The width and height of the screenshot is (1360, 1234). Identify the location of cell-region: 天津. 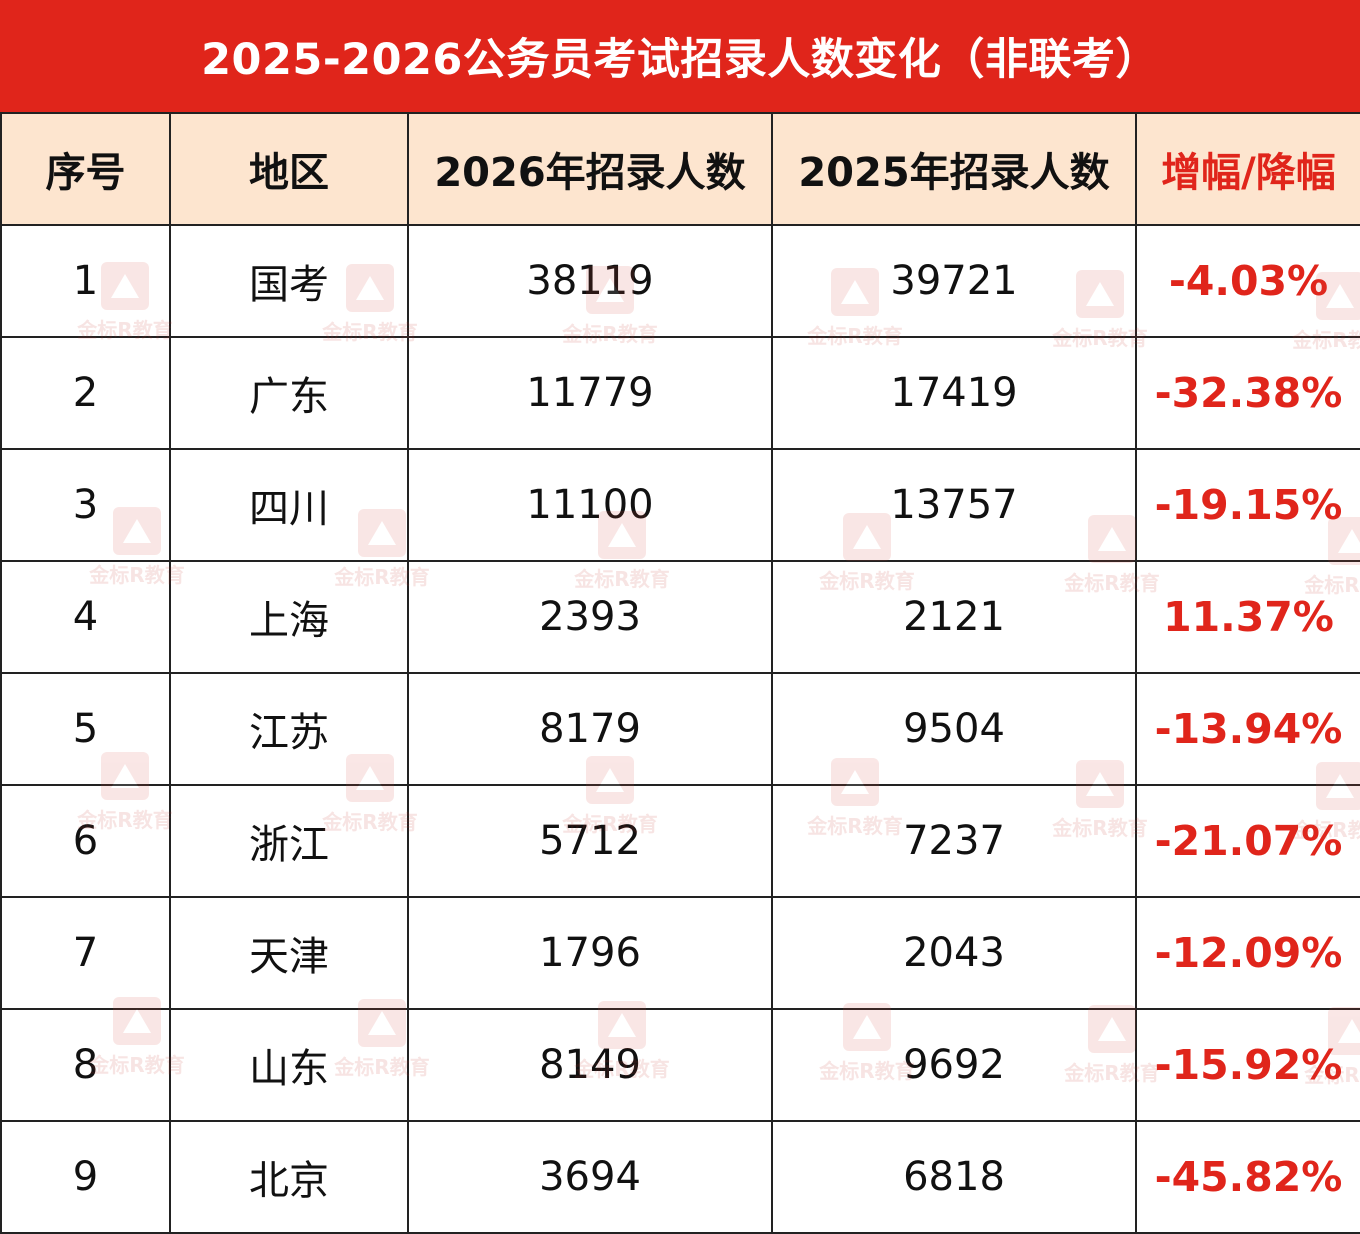
(289, 953).